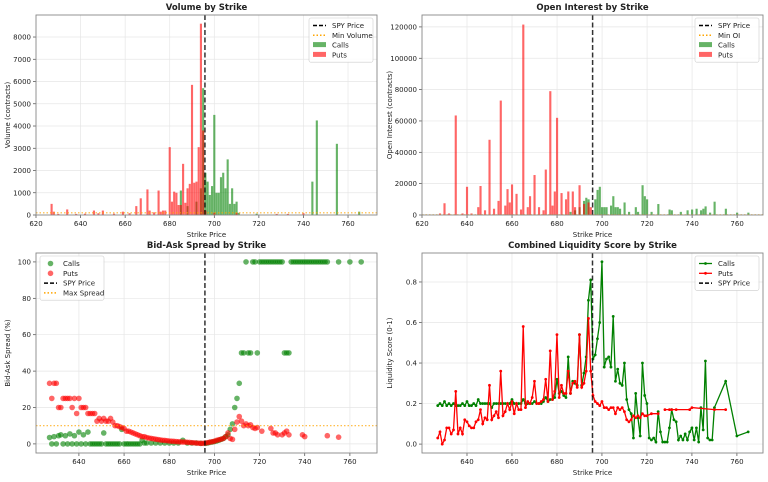 The width and height of the screenshot is (768, 482). I want to click on legend-box, so click(727, 40).